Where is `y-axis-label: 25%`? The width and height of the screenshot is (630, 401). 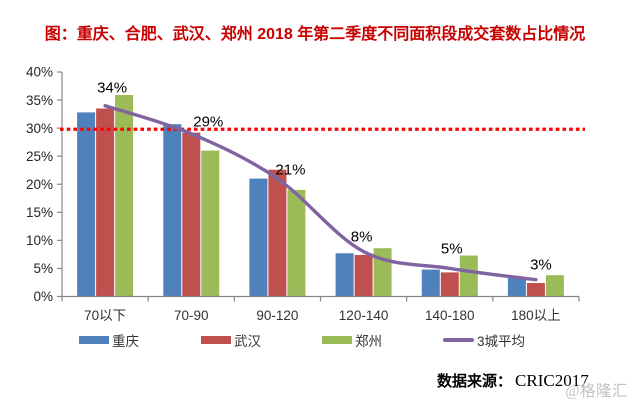
y-axis-label: 25% is located at coordinates (39, 156).